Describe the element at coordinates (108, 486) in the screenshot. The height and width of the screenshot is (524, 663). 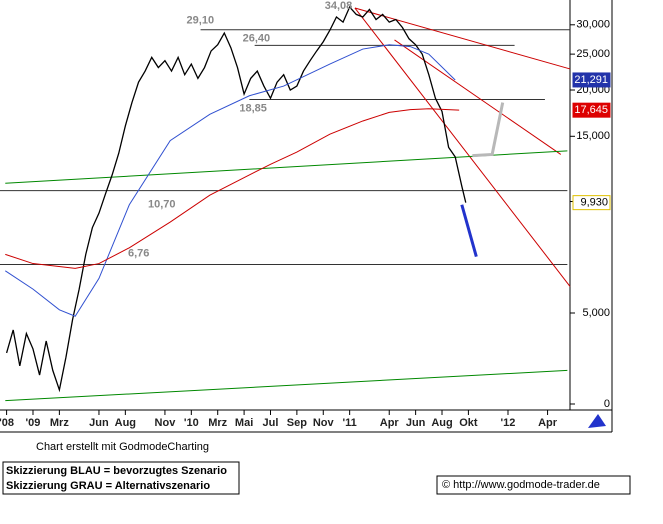
I see `legend-text: Skizzierung GRAU = Alternativszenario` at that location.